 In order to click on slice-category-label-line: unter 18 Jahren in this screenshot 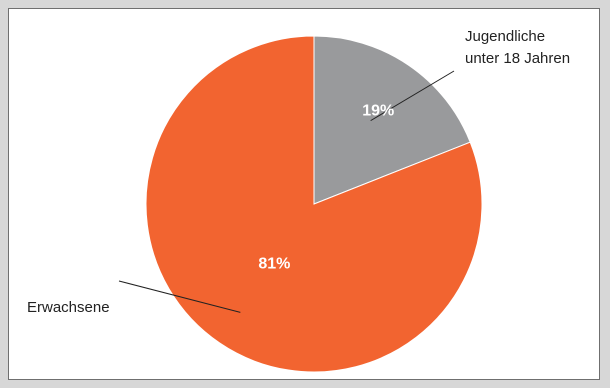, I will do `click(517, 58)`.